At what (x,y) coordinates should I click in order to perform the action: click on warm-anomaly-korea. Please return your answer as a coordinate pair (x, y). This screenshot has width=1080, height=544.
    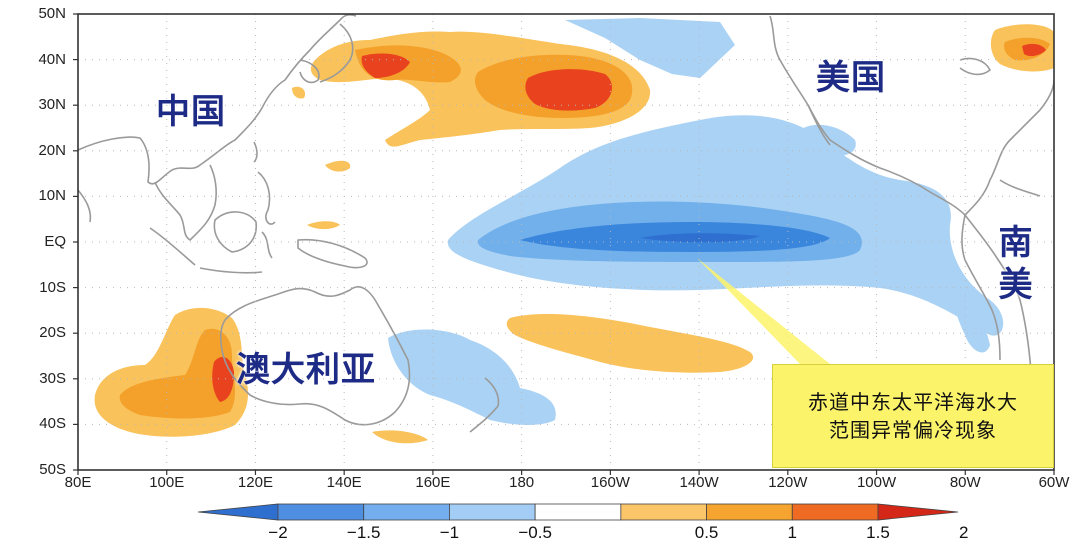
    Looking at the image, I should click on (327, 63).